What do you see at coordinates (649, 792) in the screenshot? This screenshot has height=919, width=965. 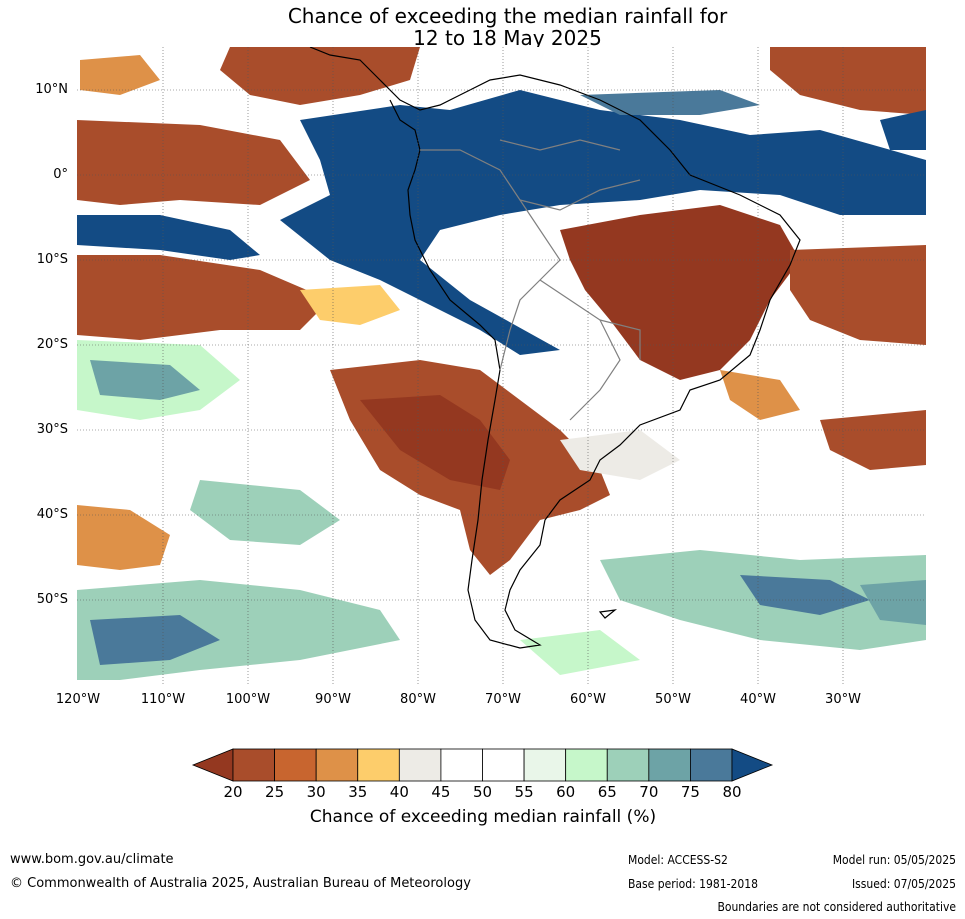 I see `colorbar-tick-label: 70` at bounding box center [649, 792].